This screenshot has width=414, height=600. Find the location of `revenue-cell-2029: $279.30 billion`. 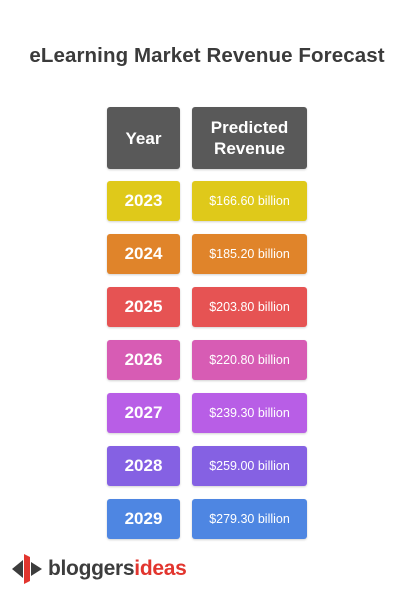

revenue-cell-2029: $279.30 billion is located at coordinates (249, 519).